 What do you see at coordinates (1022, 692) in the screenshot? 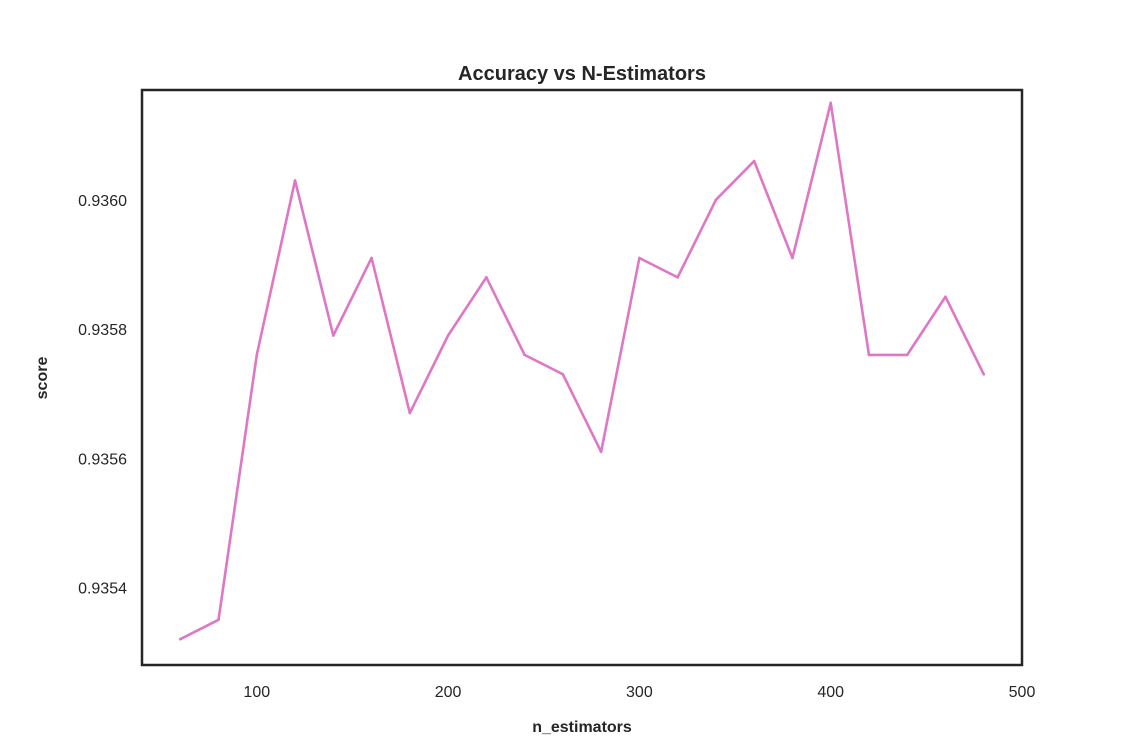
I see `x-tick-label: 500` at bounding box center [1022, 692].